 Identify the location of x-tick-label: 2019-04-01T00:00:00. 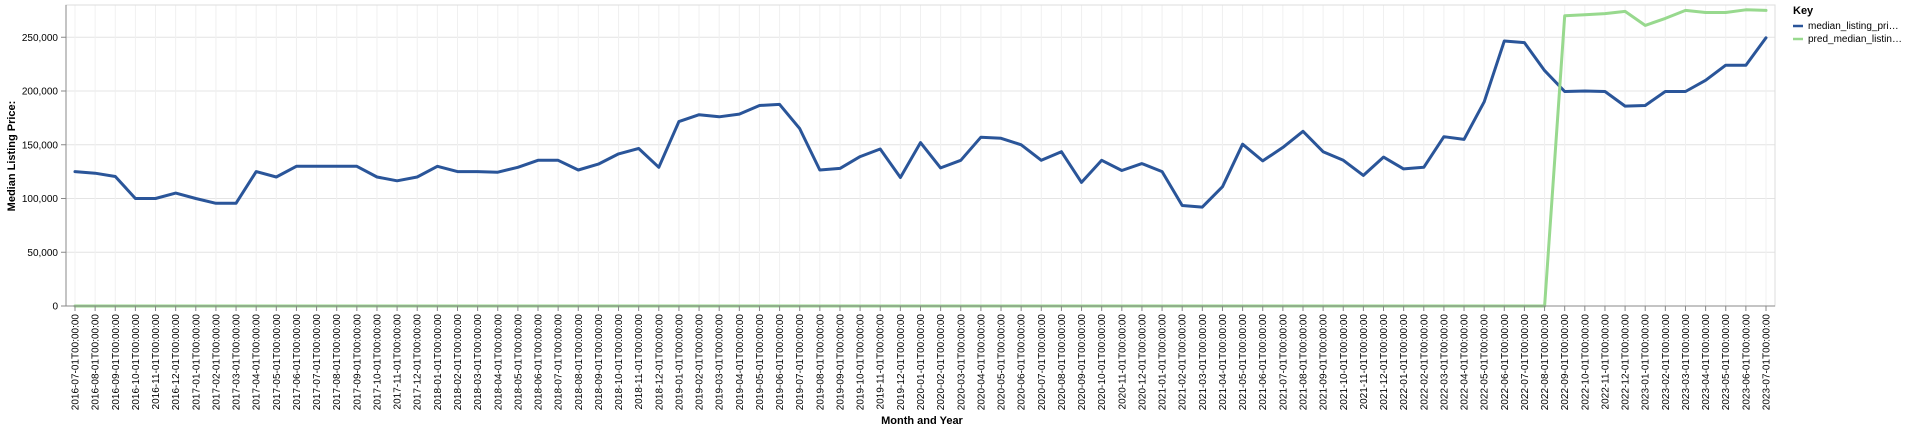
(740, 362).